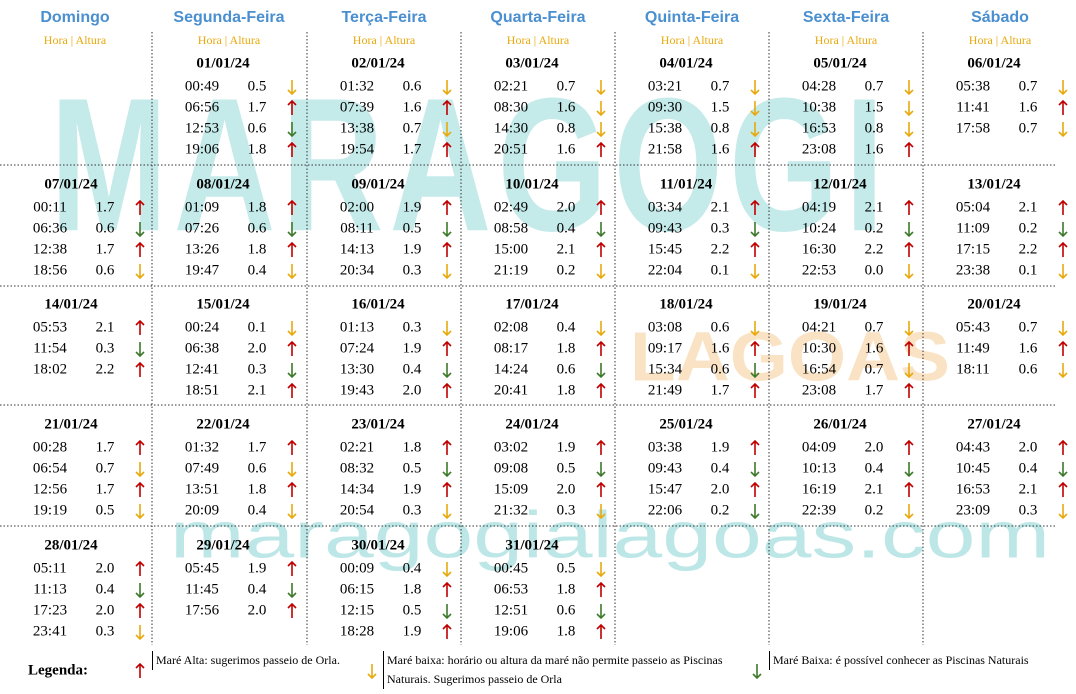 This screenshot has height=694, width=1076. I want to click on tide-time: 06:15, so click(357, 589).